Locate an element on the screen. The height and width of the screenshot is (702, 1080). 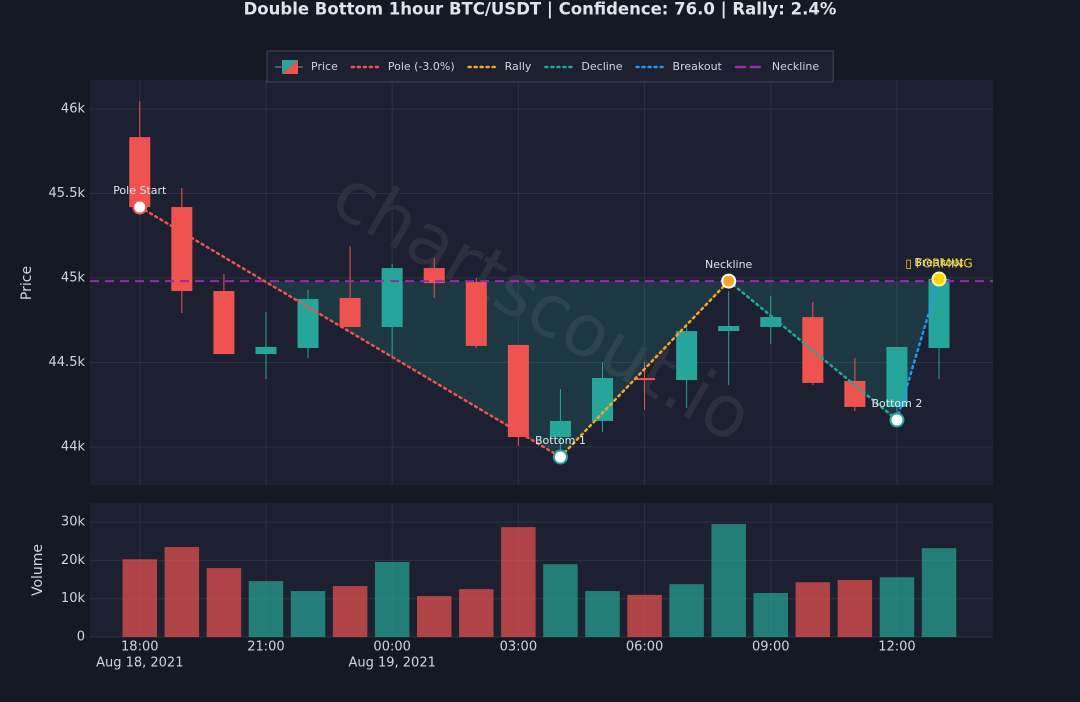
y-tick-label: 44k is located at coordinates (73, 446).